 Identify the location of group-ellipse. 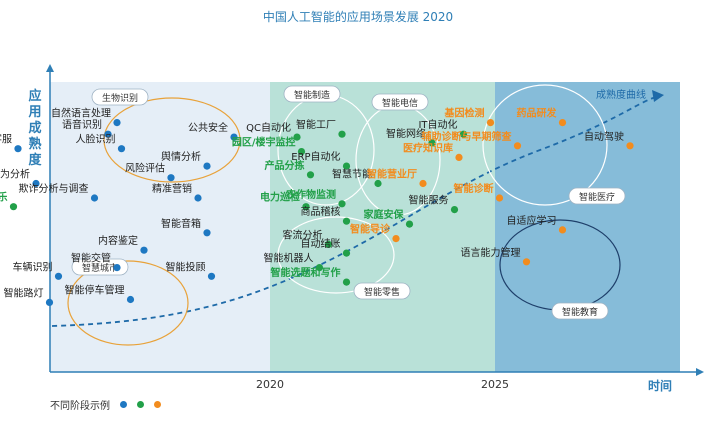
(545, 145).